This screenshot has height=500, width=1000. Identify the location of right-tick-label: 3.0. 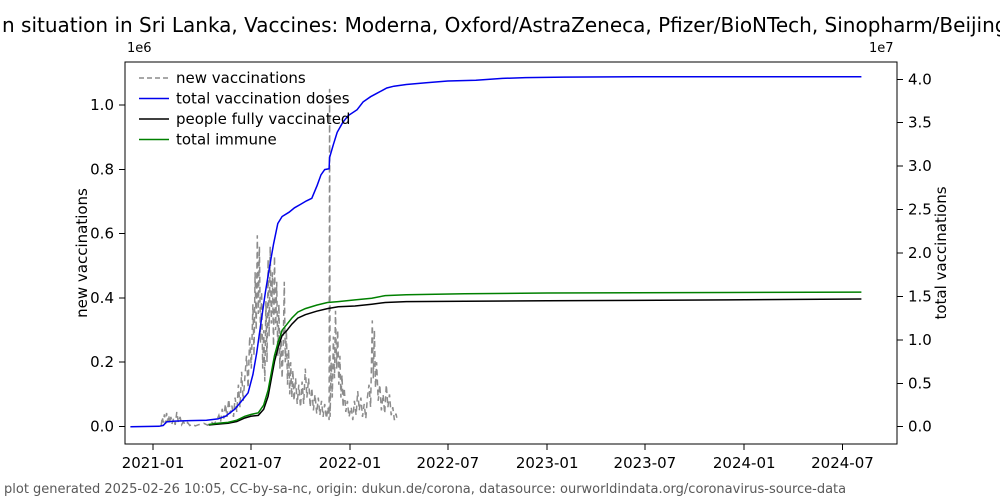
(920, 166).